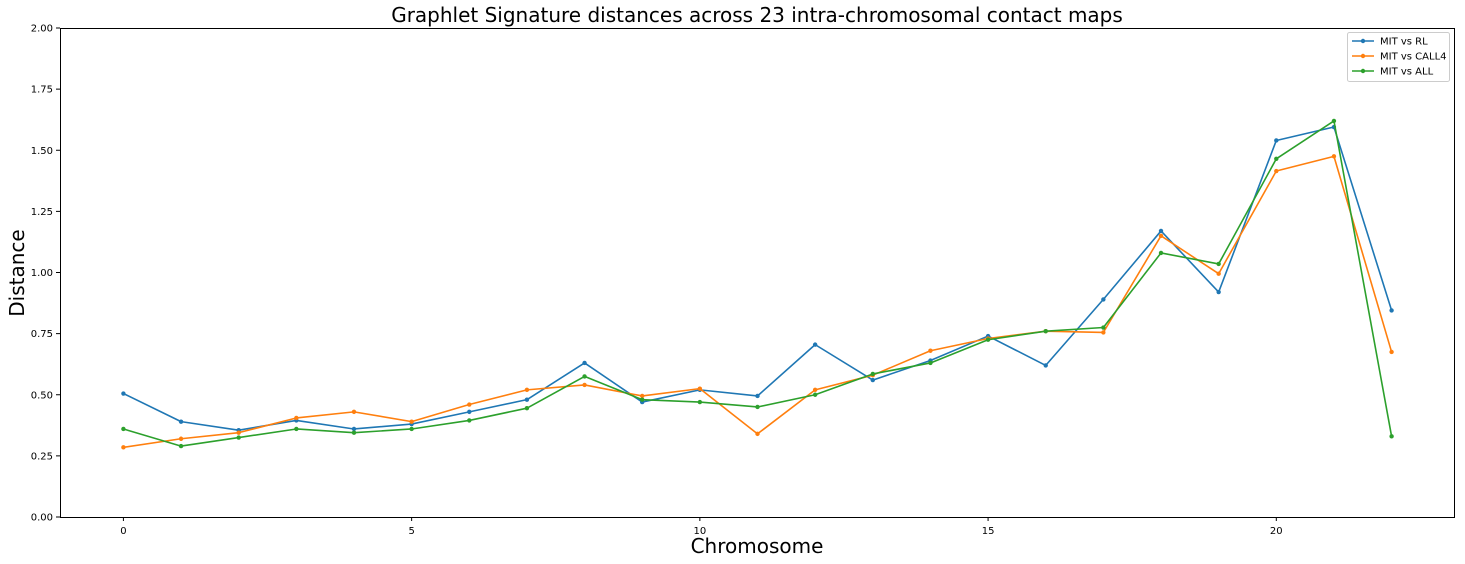  Describe the element at coordinates (123, 531) in the screenshot. I see `x-tick-label: 0` at that location.